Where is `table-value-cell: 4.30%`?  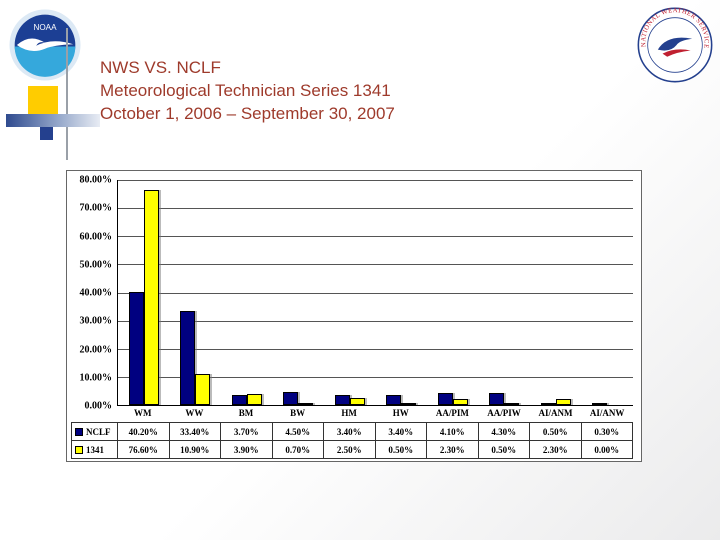
table-value-cell: 4.30% is located at coordinates (504, 432).